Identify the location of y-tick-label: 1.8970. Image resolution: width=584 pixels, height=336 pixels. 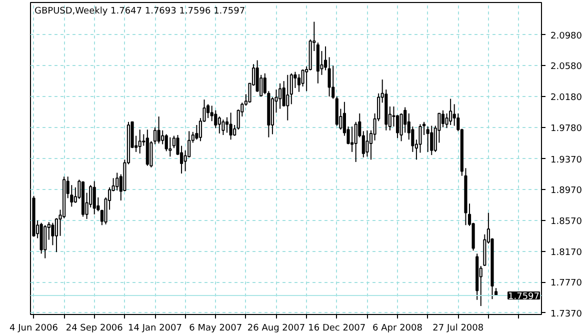
(566, 191).